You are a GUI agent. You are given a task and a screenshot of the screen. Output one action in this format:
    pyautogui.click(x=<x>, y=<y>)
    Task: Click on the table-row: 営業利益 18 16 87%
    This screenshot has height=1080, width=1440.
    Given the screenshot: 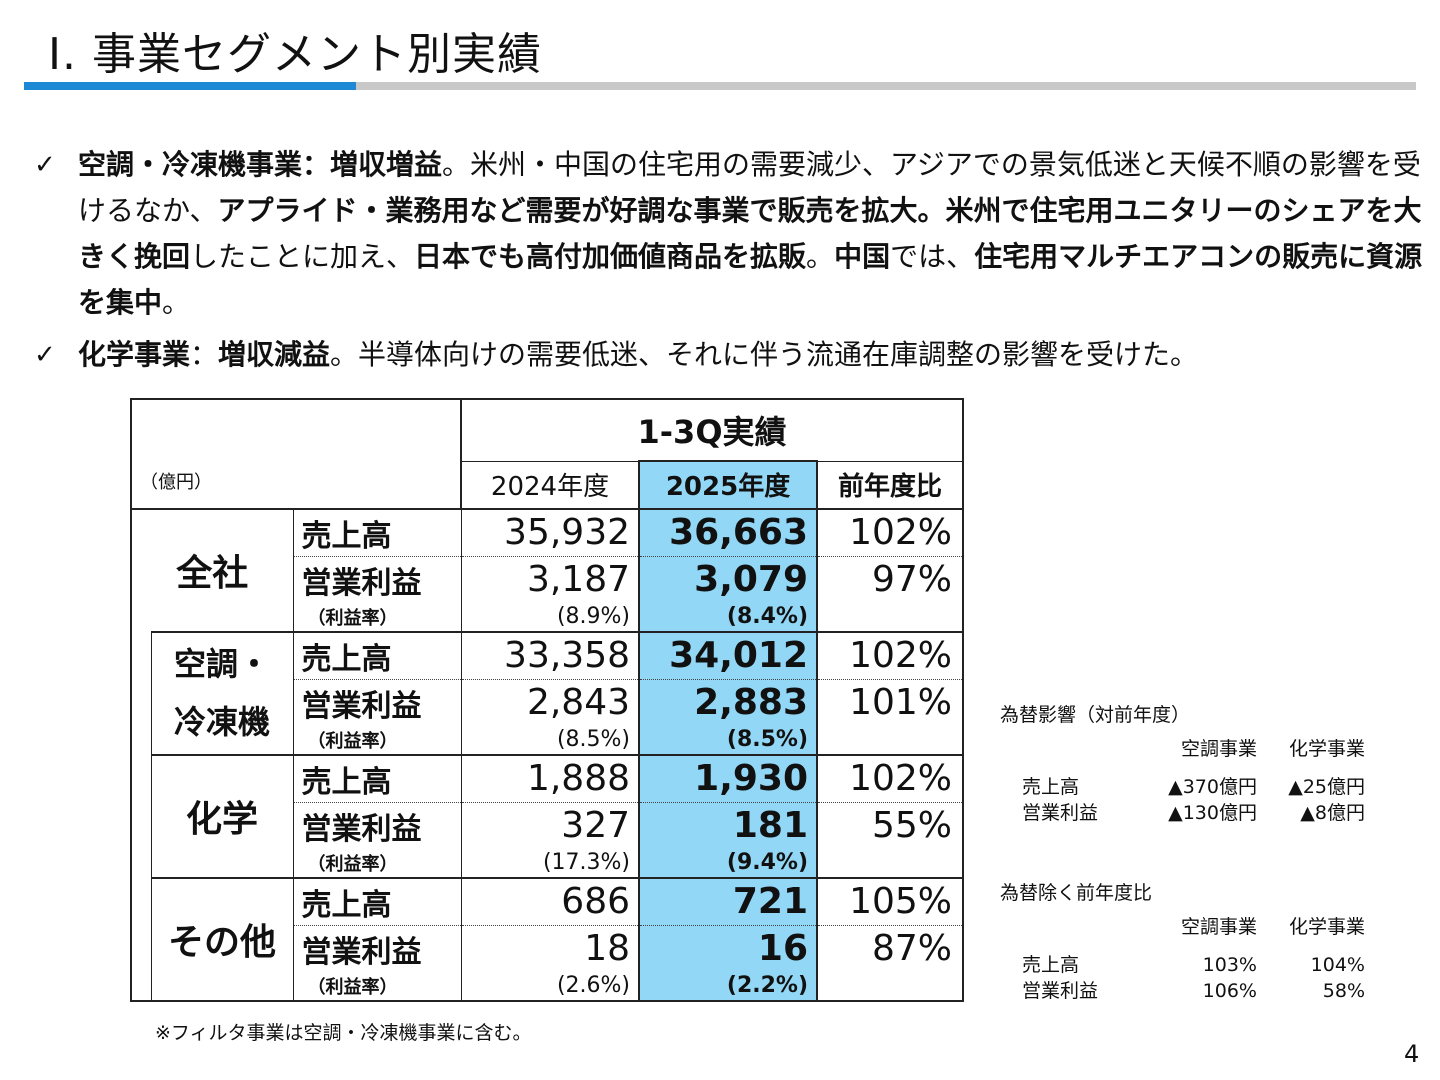 What is the action you would take?
    pyautogui.click(x=548, y=948)
    